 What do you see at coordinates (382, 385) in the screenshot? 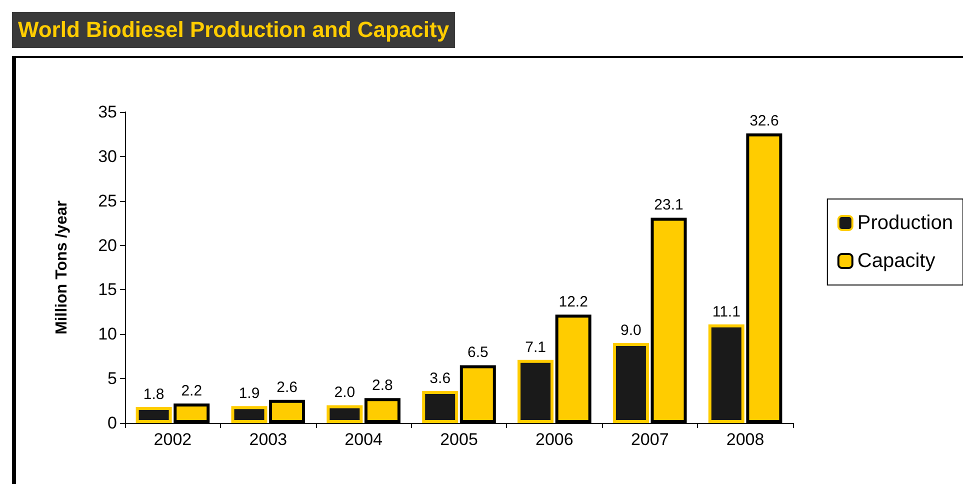
I see `data-label: 2.8` at bounding box center [382, 385].